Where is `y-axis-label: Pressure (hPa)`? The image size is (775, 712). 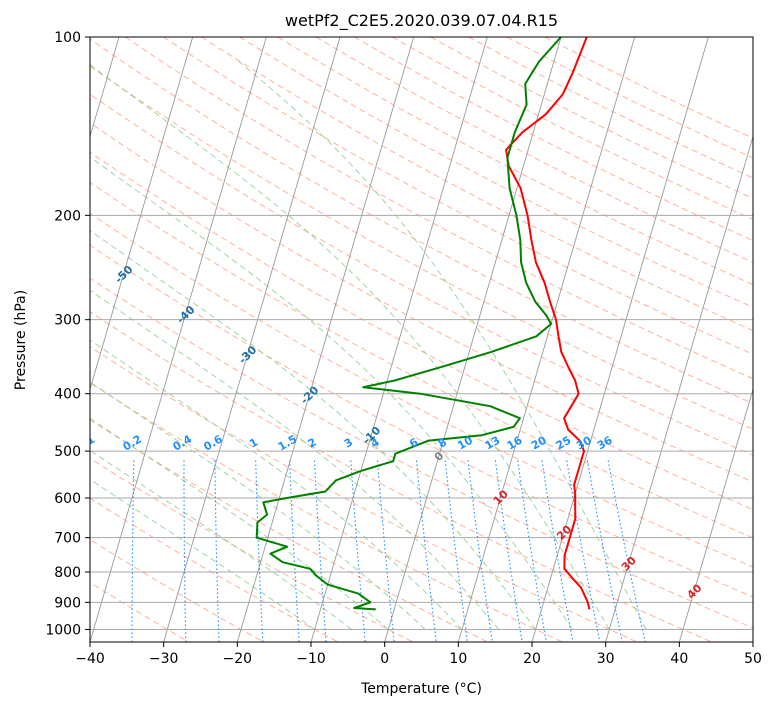
y-axis-label: Pressure (hPa) is located at coordinates (21, 340).